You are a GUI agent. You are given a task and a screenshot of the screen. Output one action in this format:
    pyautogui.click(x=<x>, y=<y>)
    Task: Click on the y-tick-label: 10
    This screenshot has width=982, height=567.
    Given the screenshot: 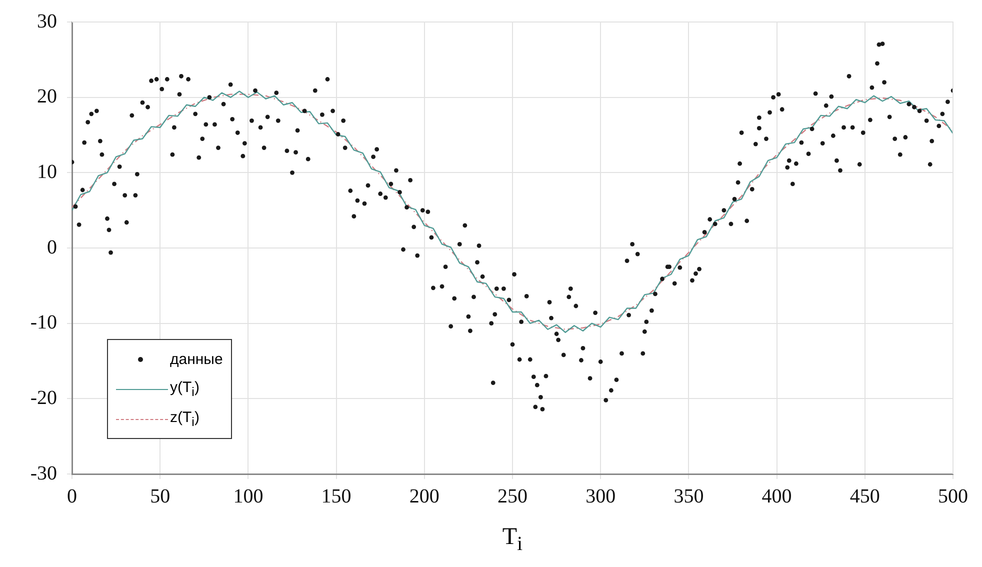 What is the action you would take?
    pyautogui.click(x=47, y=171)
    